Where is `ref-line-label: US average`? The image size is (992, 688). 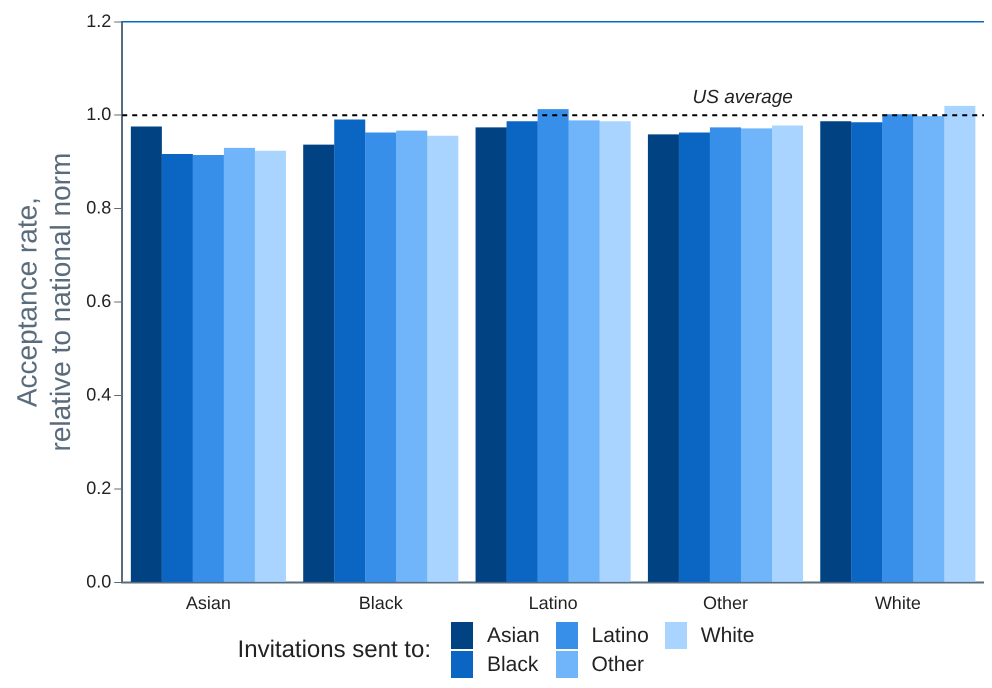 ref-line-label: US average is located at coordinates (742, 97).